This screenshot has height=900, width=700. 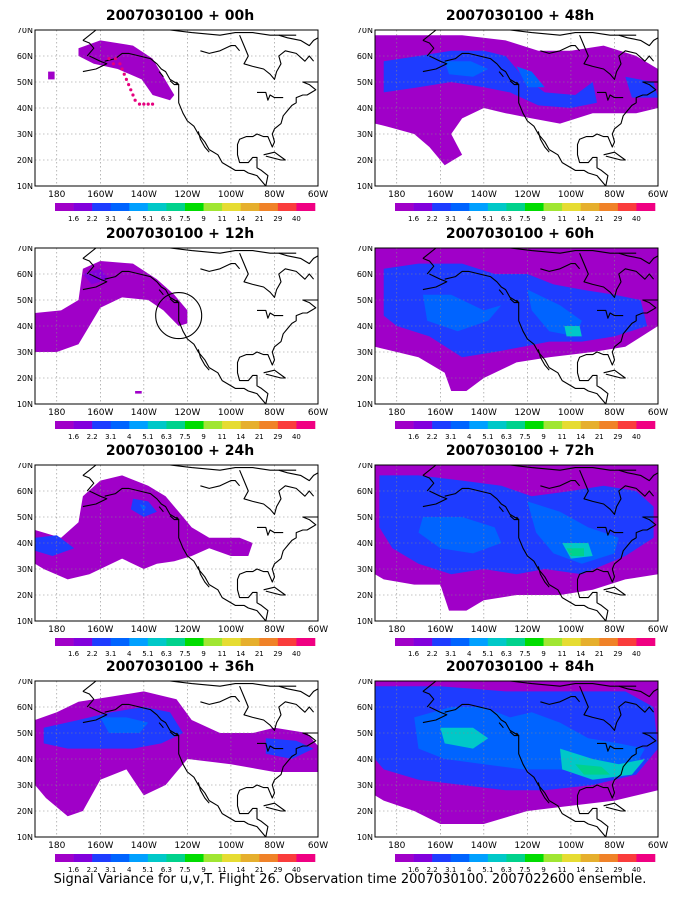 I want to click on colorbar-level-label: 29, so click(x=617, y=437).